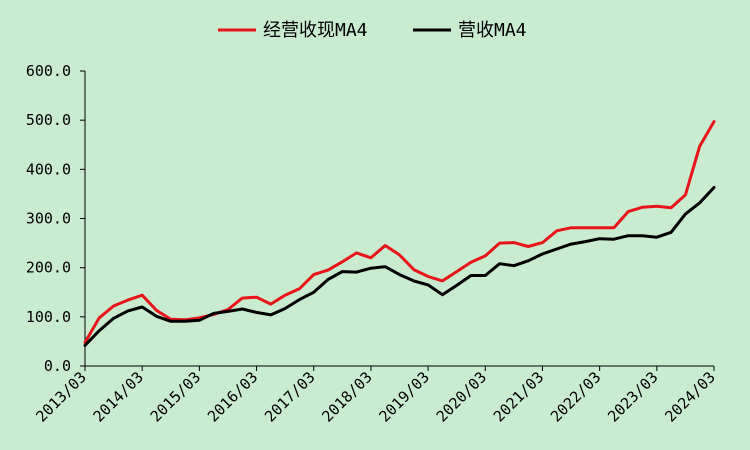  Describe the element at coordinates (48, 169) in the screenshot. I see `y-tick-label: 400.0` at that location.